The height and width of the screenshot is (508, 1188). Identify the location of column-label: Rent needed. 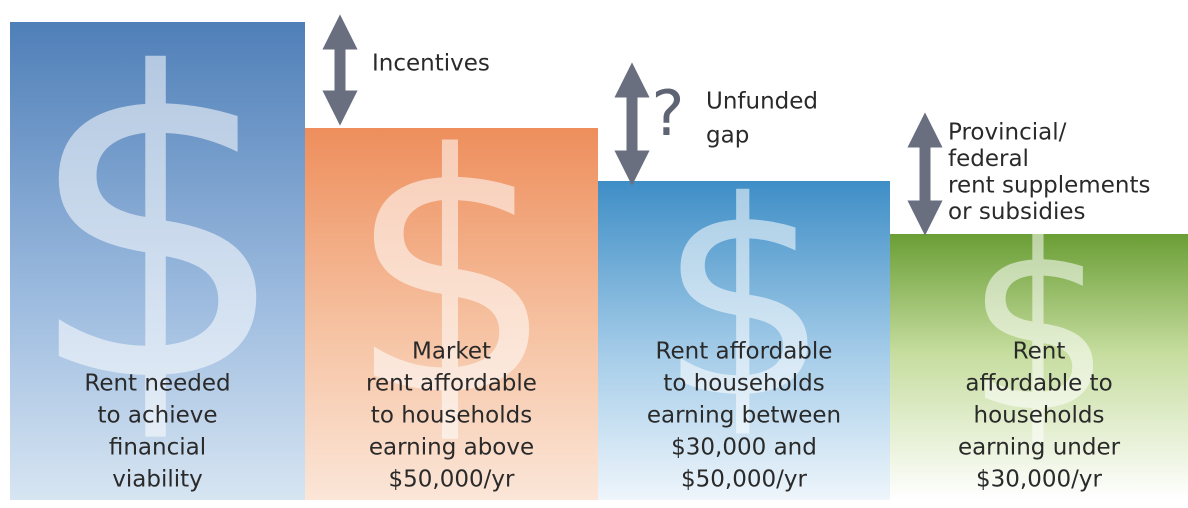
(157, 384).